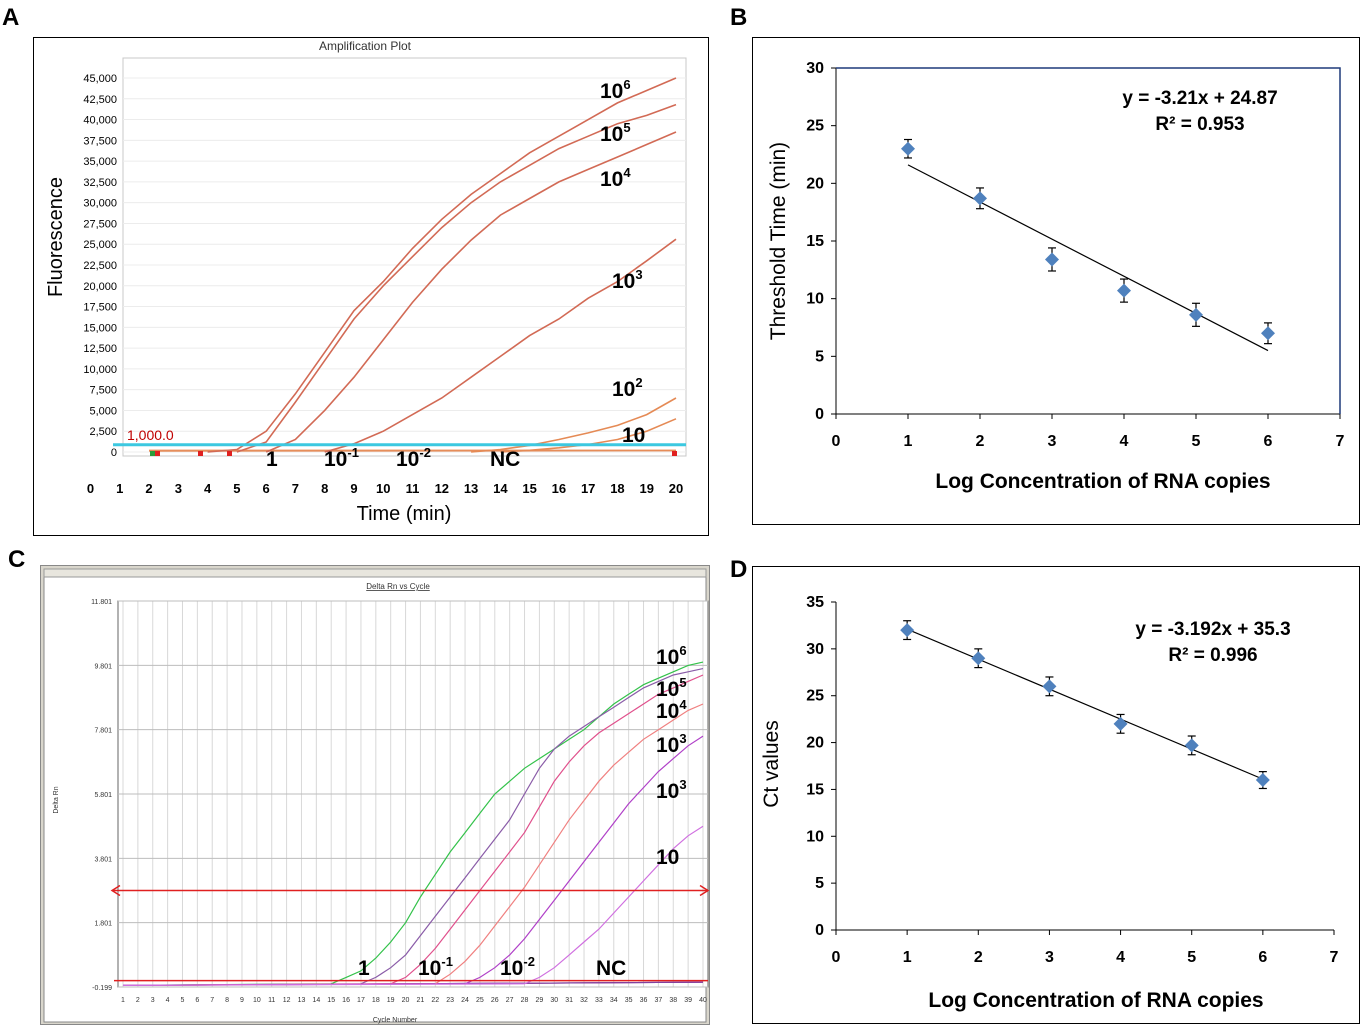 The width and height of the screenshot is (1372, 1026). What do you see at coordinates (150, 435) in the screenshot?
I see `threshold-label: 1,000.0` at bounding box center [150, 435].